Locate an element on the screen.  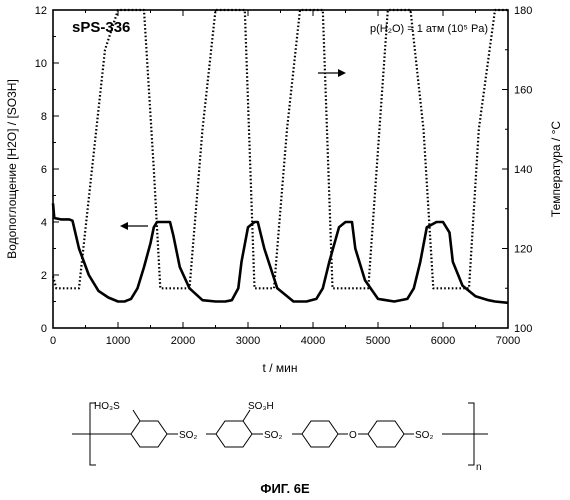
y-left-tick-label: 0 is located at coordinates (44, 329).